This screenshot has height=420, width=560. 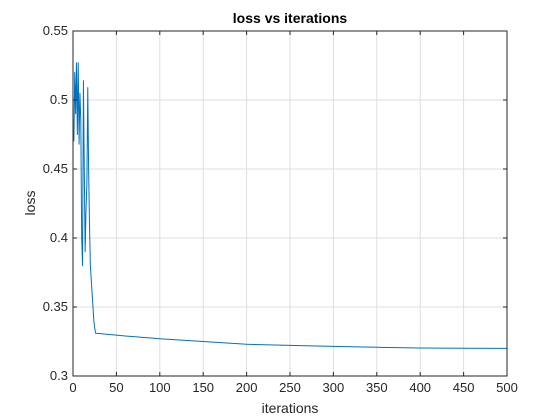 I want to click on x-tick-label: 250, so click(x=290, y=387).